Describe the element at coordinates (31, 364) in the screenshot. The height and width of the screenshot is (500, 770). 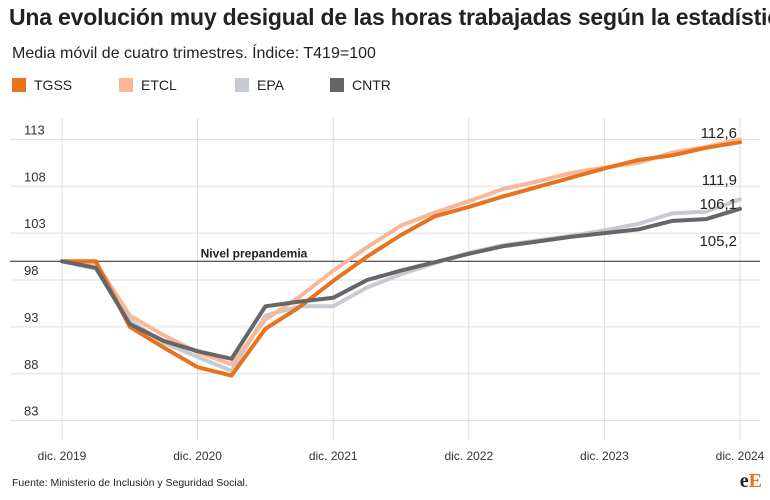
I see `y-tick-label: 88` at that location.